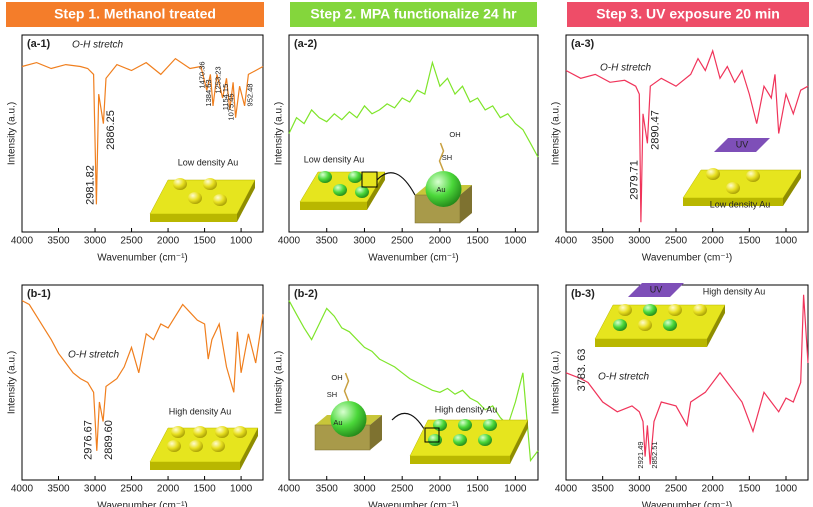  What do you see at coordinates (583, 294) in the screenshot?
I see `panel-label: (b-3)` at bounding box center [583, 294].